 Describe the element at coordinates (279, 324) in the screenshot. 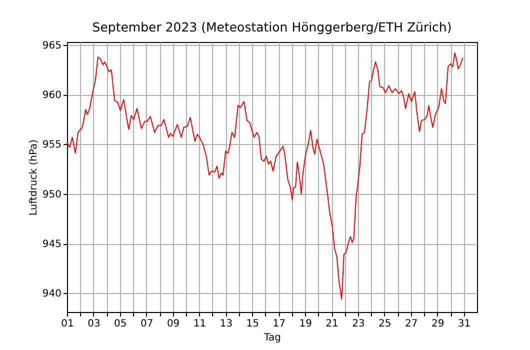

I see `x-tick-label: 17` at that location.